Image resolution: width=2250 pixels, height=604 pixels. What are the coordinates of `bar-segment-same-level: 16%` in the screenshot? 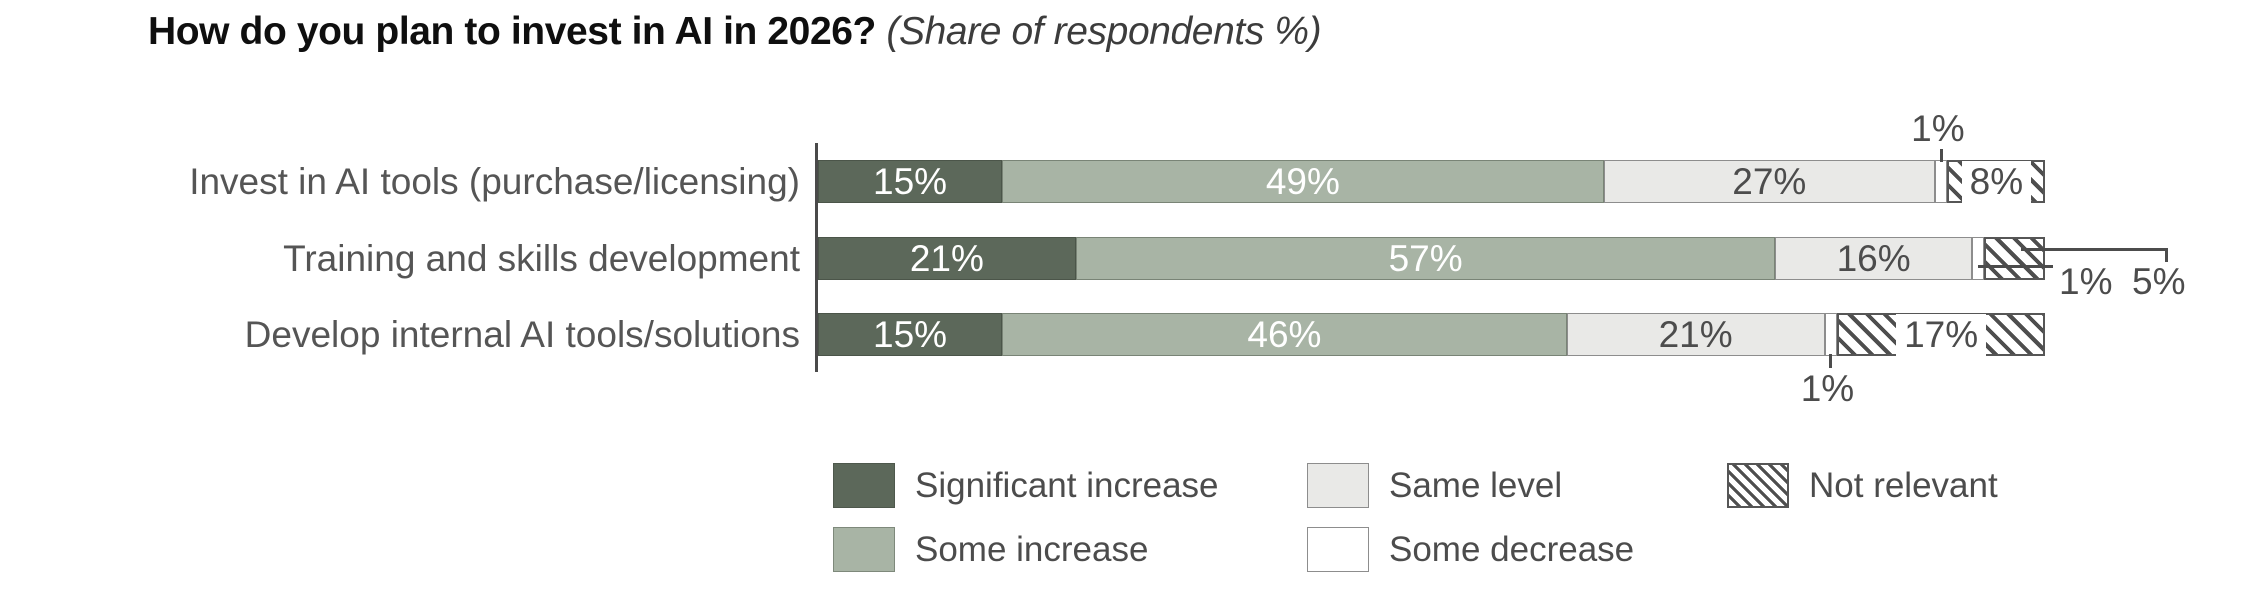 It's located at (1873, 258).